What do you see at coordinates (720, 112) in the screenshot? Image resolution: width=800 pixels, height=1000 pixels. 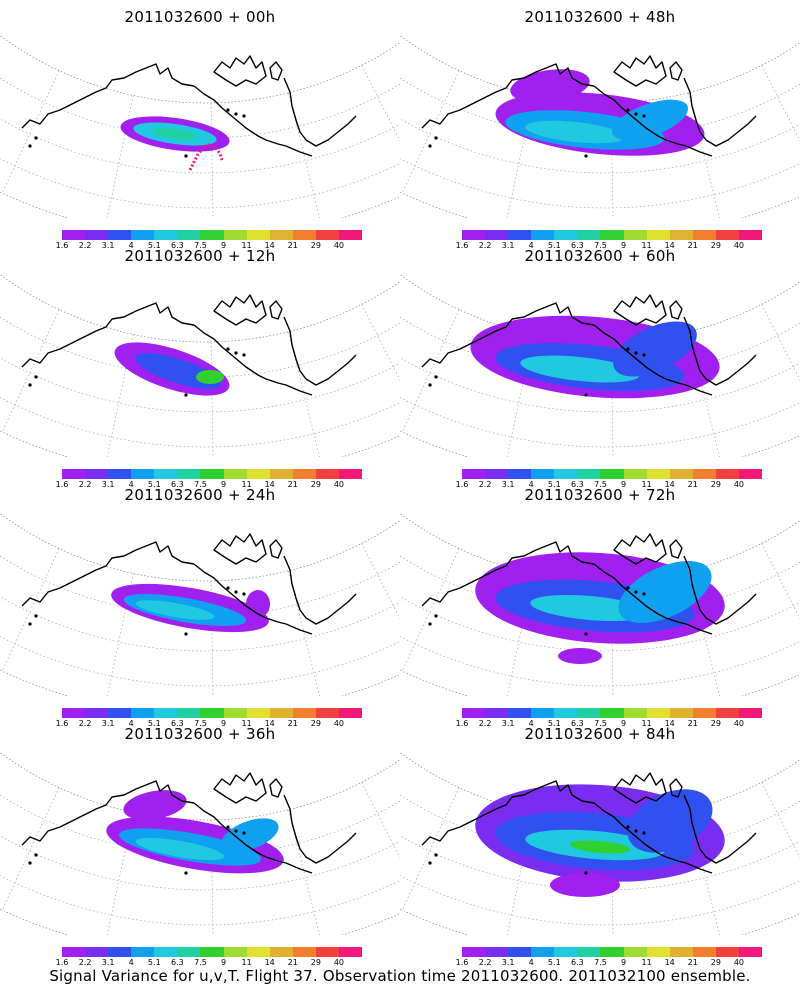 I see `coastline-north-america` at bounding box center [720, 112].